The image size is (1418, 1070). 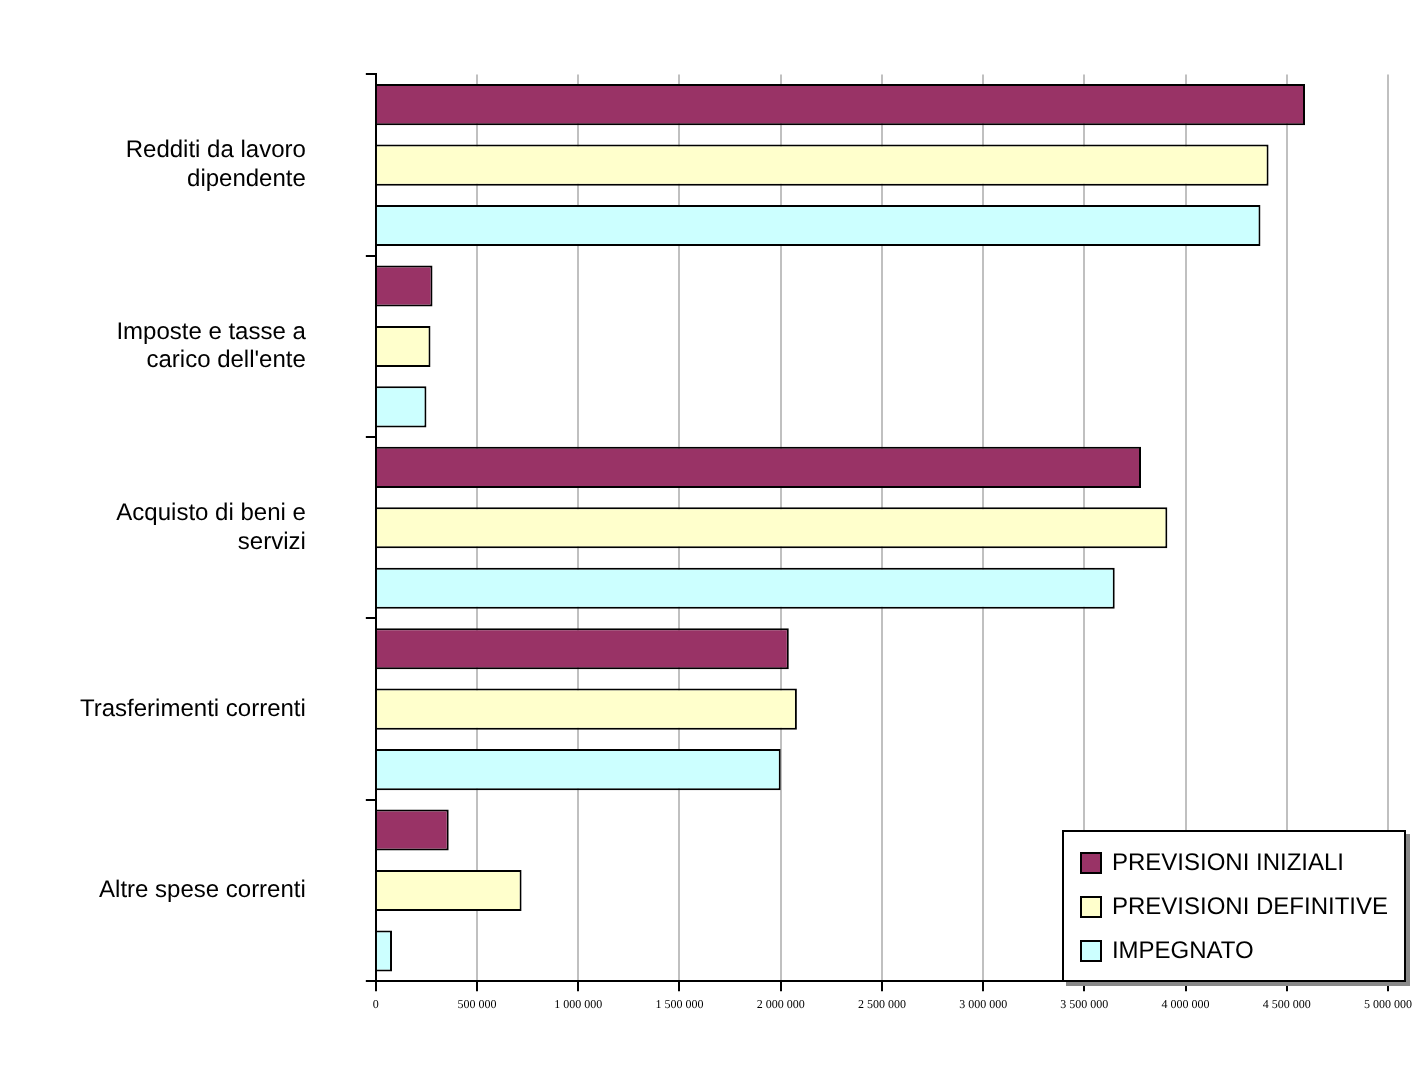 I want to click on y-tick-label: Acquisto di beni e servizi, so click(x=211, y=526).